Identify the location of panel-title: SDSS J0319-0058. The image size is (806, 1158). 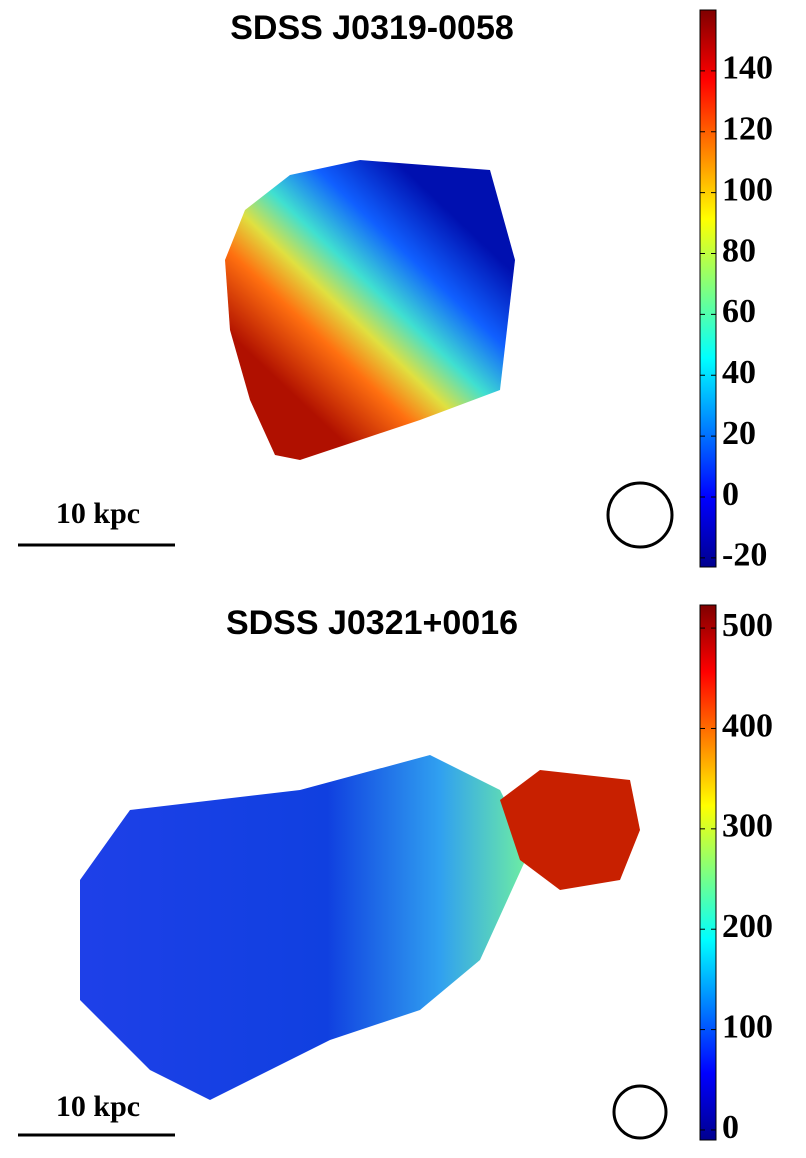
(372, 28).